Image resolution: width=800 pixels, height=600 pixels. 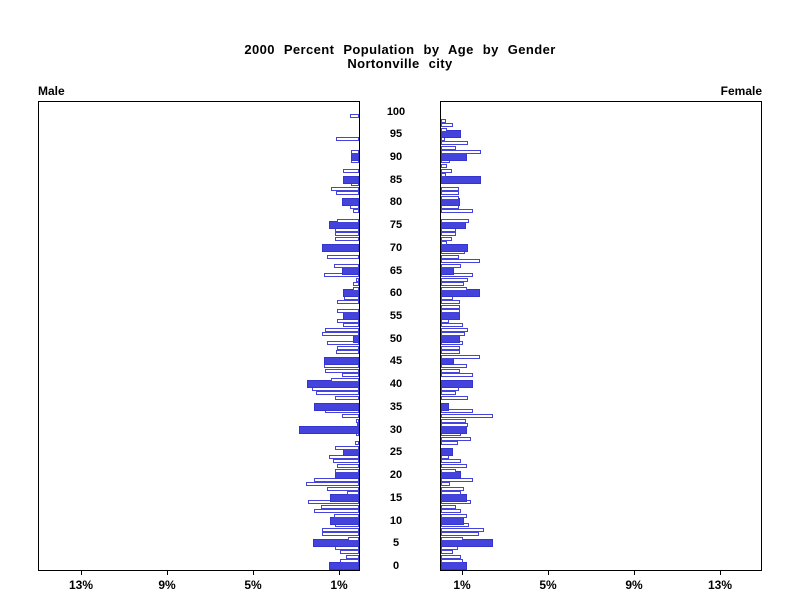 I want to click on percent-tick-label: 9%, so click(x=167, y=585).